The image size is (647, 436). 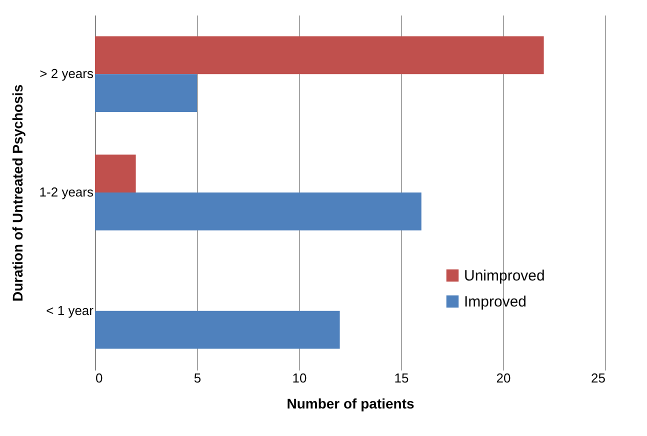 I want to click on x-axis-title: Number of patients, so click(x=350, y=404).